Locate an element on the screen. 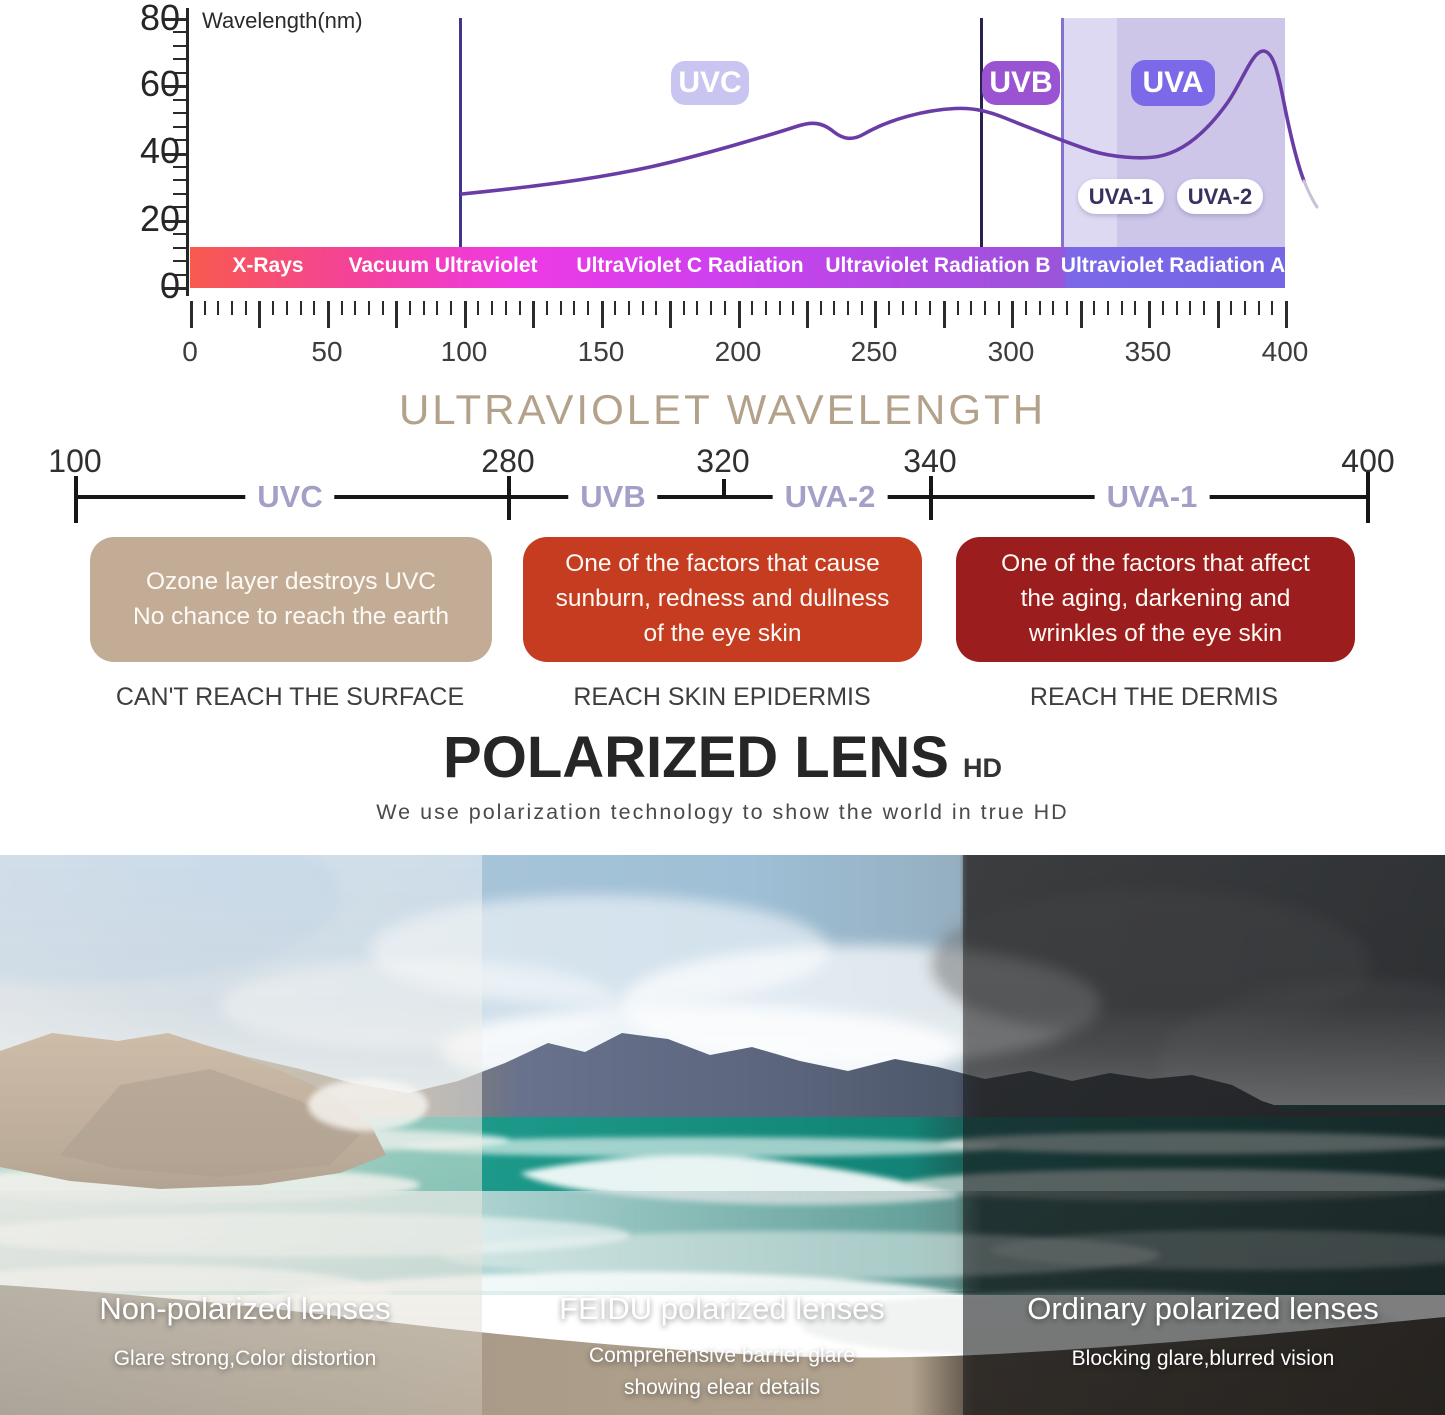  panel-left-filter is located at coordinates (241, 1135).